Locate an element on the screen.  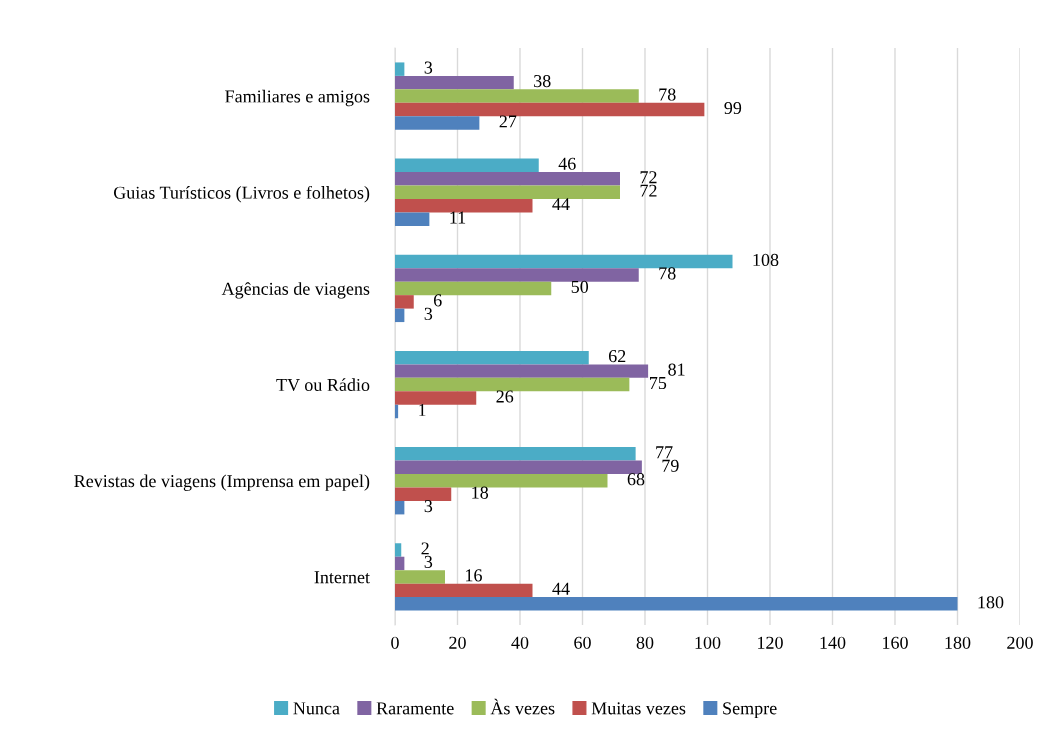
x-tick-label: 120 is located at coordinates (770, 642).